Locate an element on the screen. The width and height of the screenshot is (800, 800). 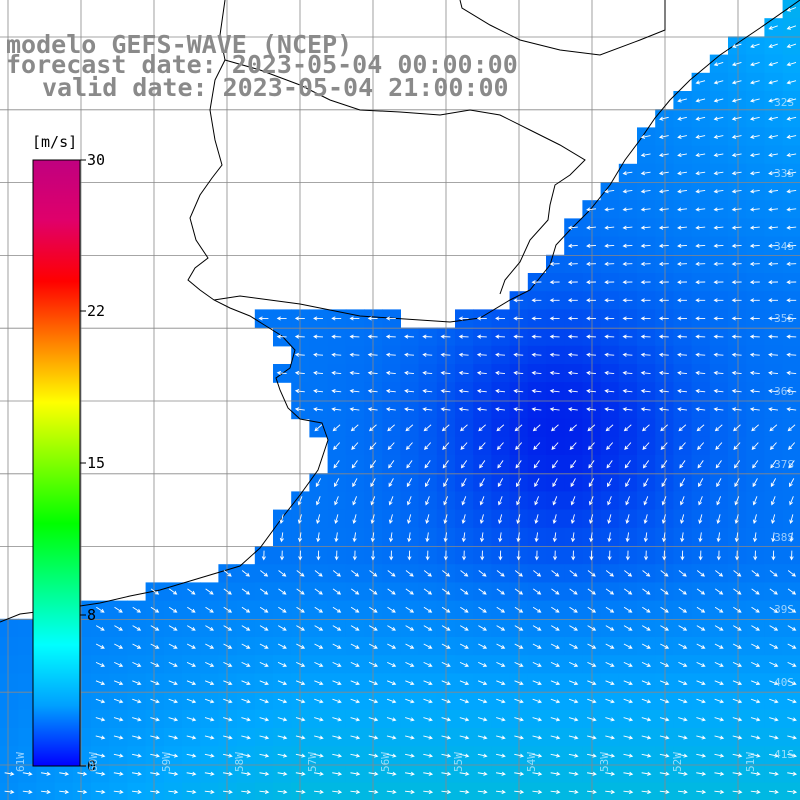
wind-speed-cell is located at coordinates (27, 664).